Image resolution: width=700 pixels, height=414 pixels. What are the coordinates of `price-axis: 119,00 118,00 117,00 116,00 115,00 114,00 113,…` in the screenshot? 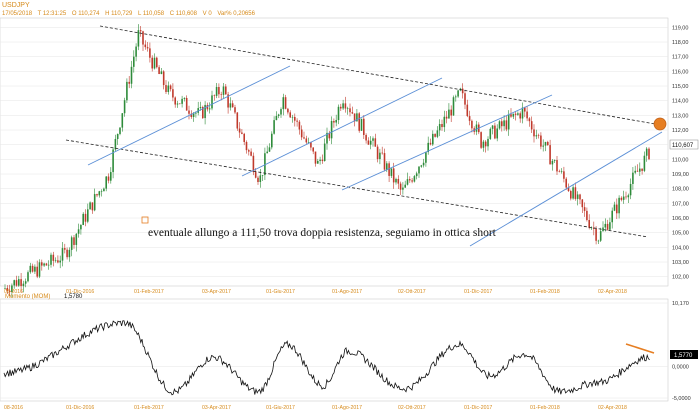 It's located at (680, 152).